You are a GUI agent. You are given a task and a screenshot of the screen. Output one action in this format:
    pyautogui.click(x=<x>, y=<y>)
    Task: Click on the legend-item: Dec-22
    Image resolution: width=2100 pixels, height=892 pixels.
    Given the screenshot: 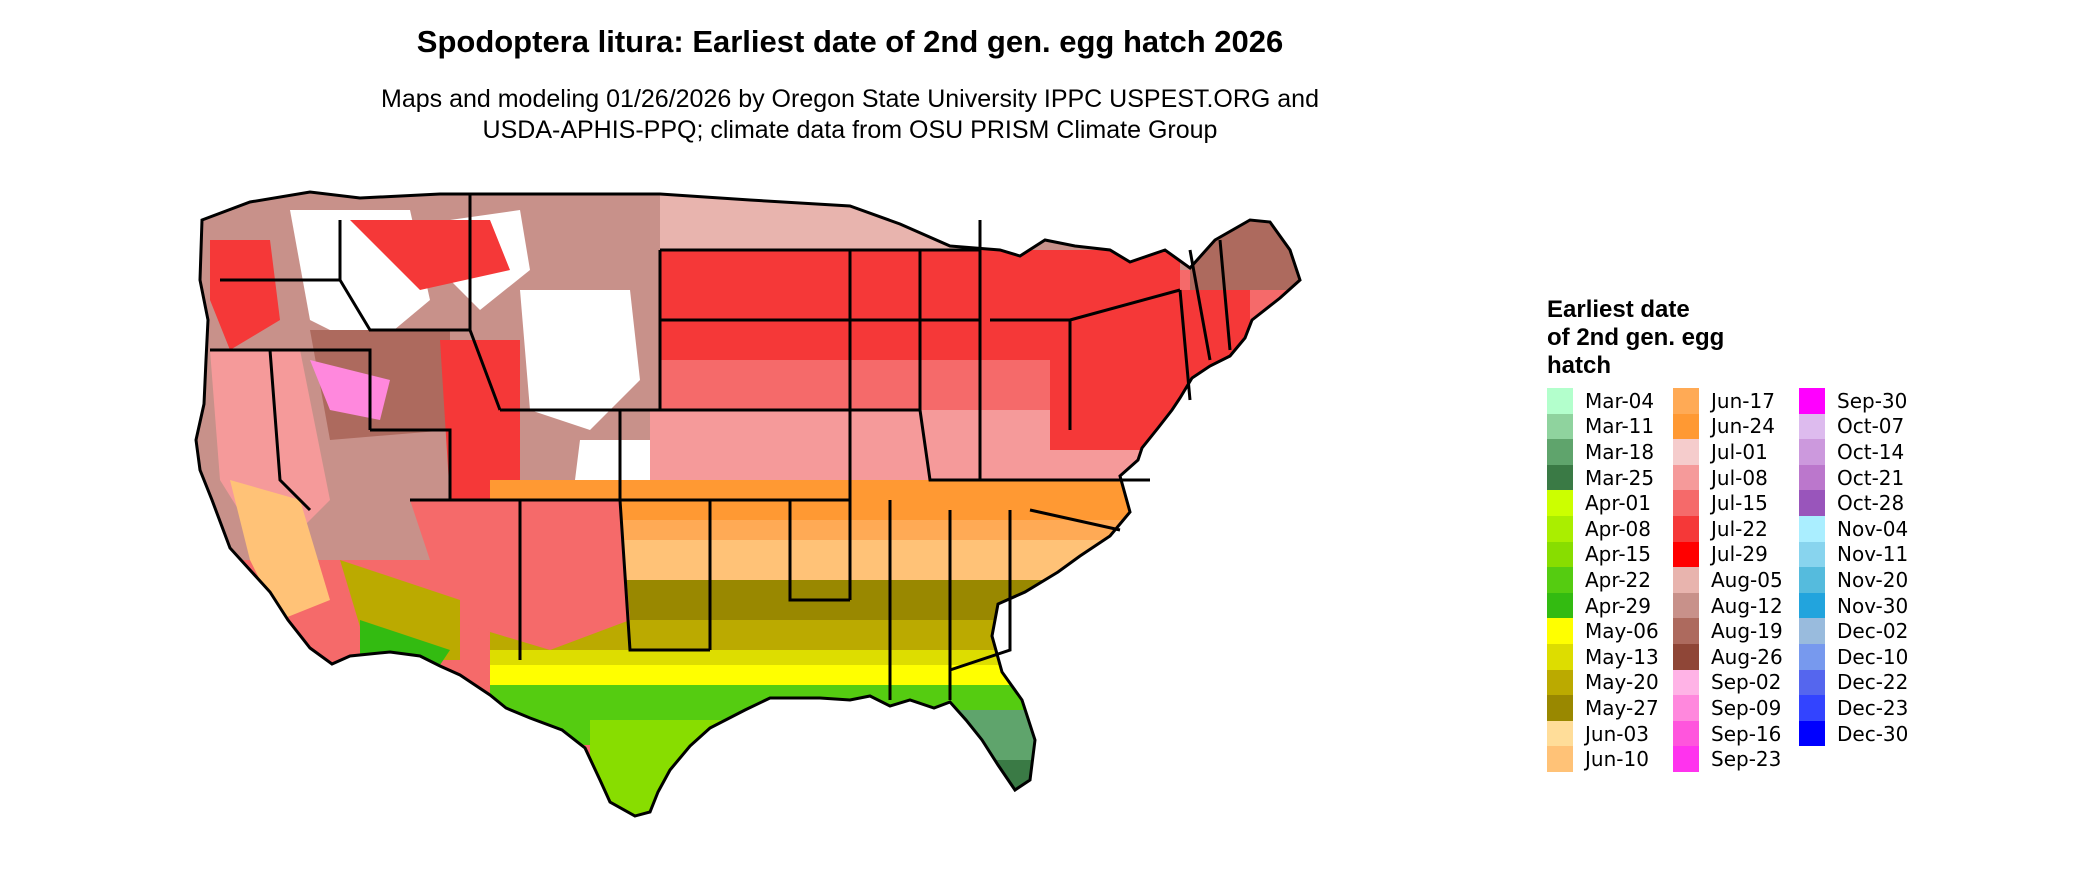 What is the action you would take?
    pyautogui.click(x=1854, y=682)
    